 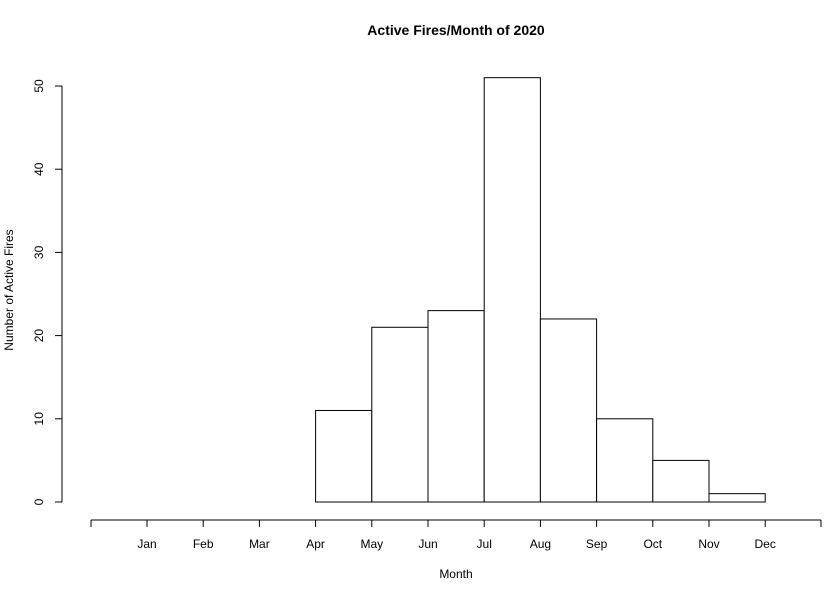 What do you see at coordinates (39, 336) in the screenshot?
I see `y-tick-label: 20` at bounding box center [39, 336].